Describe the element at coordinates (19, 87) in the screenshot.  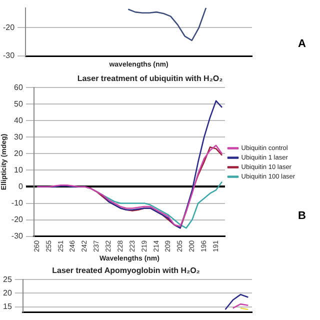
I see `y-tick-label: 60` at that location.